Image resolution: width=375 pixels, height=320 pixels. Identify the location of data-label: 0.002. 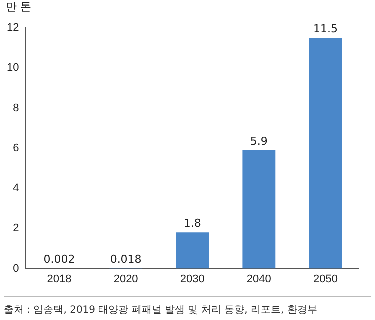
(60, 259).